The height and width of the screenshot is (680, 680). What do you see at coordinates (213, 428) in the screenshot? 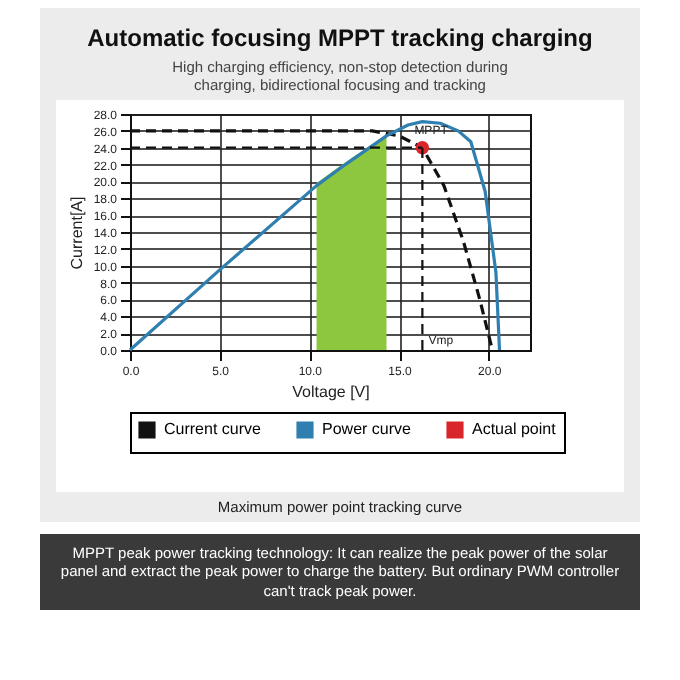
I see `legend-label: Current curve` at bounding box center [213, 428].